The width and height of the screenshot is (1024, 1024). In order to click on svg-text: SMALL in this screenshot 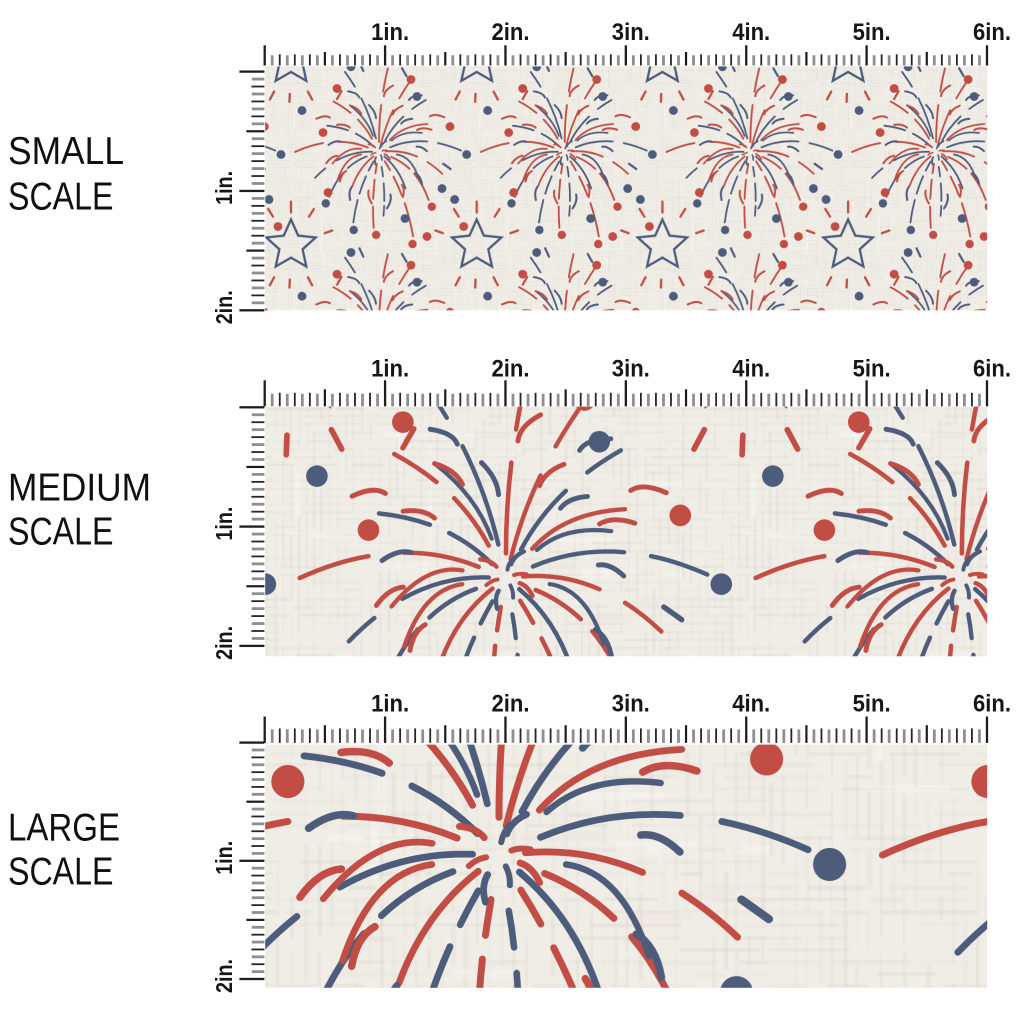, I will do `click(66, 151)`.